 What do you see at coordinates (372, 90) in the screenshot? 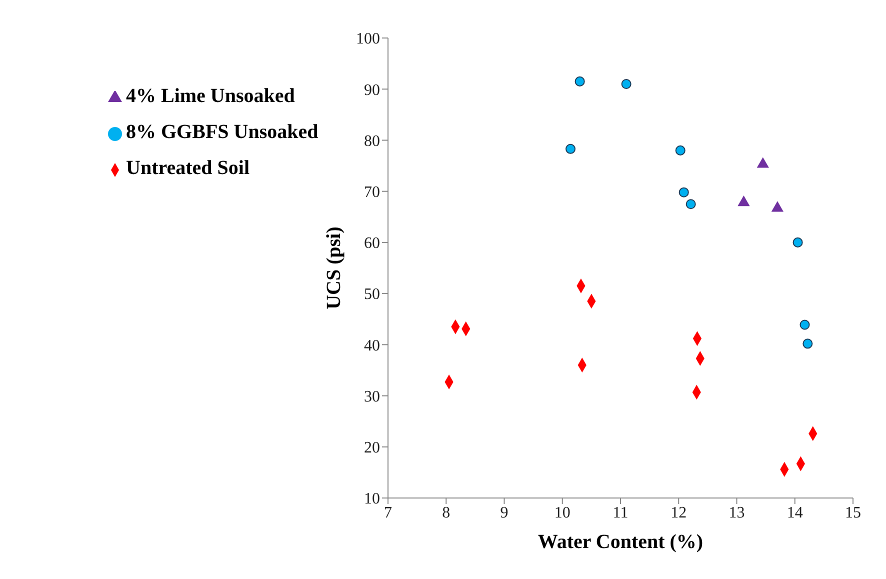
I see `y-tick-label: 90` at bounding box center [372, 90].